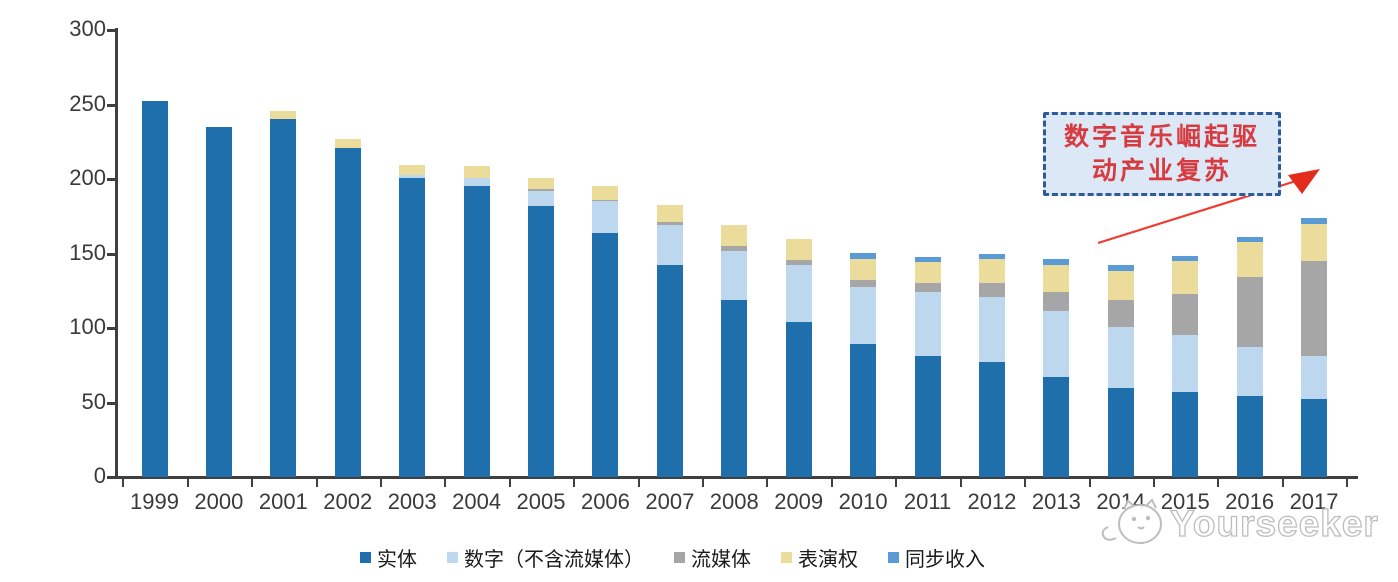 The image size is (1398, 582). Describe the element at coordinates (154, 501) in the screenshot. I see `x-tick-label: 1999` at that location.